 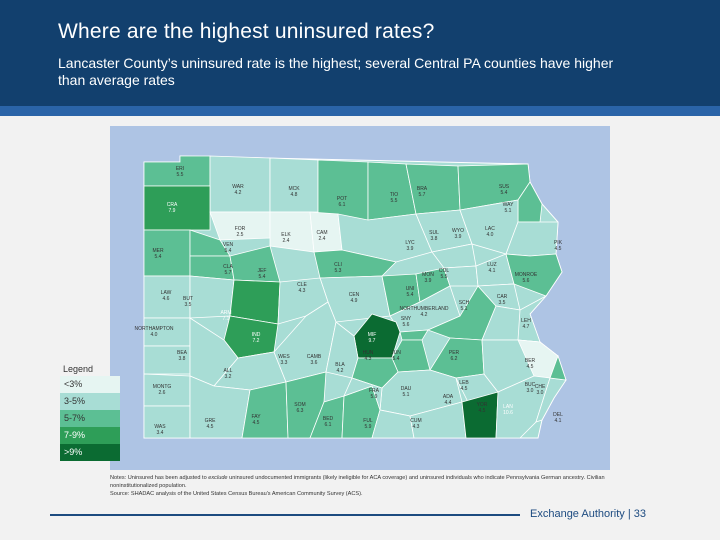 What do you see at coordinates (188, 305) in the screenshot?
I see `county-value-but: 3.5` at bounding box center [188, 305].